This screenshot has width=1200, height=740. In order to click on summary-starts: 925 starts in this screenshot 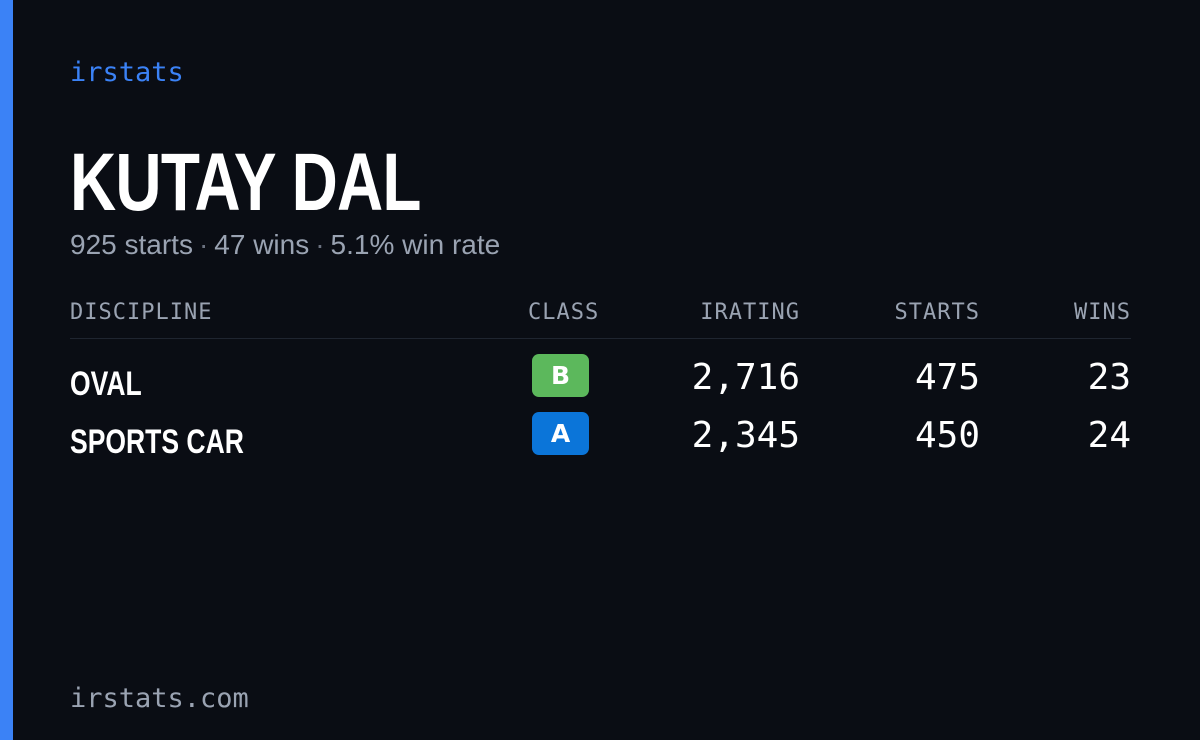, I will do `click(131, 244)`.